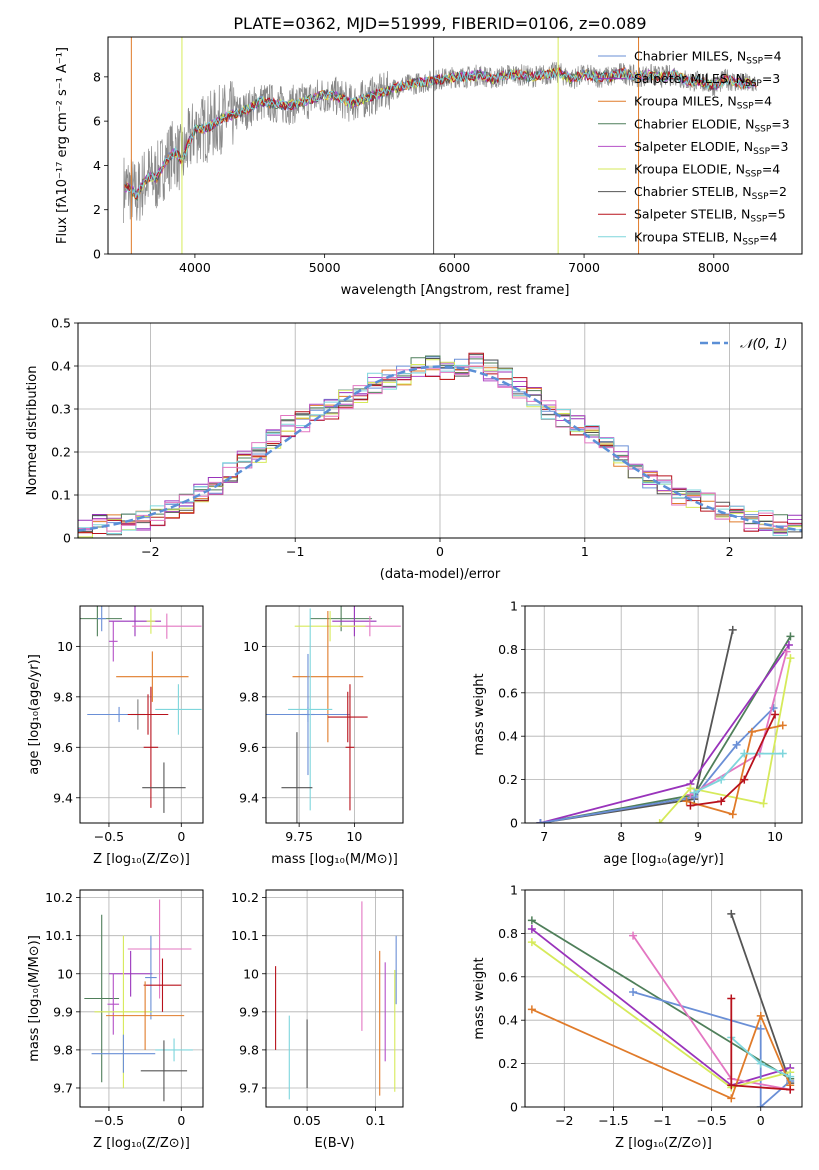  Describe the element at coordinates (307, 1120) in the screenshot. I see `x-tick-label: 0.05` at that location.